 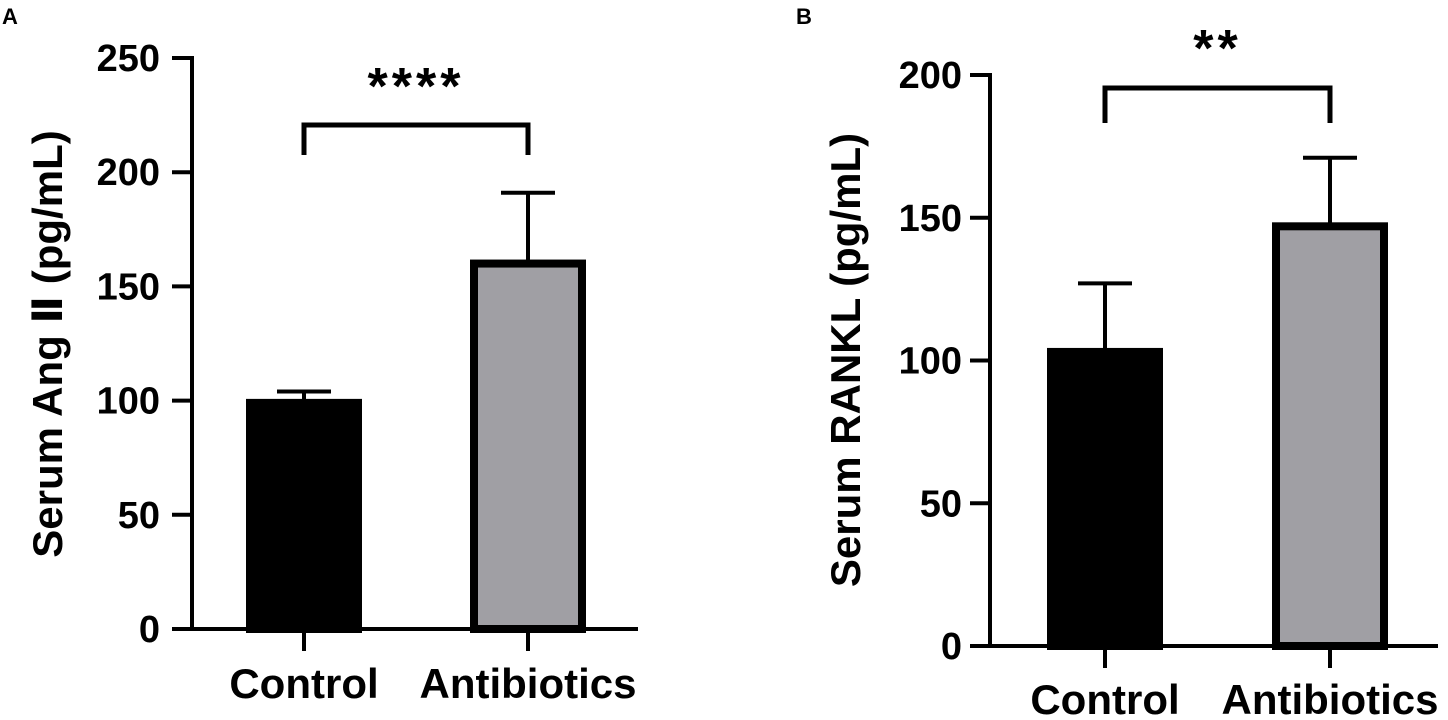 What do you see at coordinates (951, 647) in the screenshot?
I see `panel-b-y-tick-label-0: 0` at bounding box center [951, 647].